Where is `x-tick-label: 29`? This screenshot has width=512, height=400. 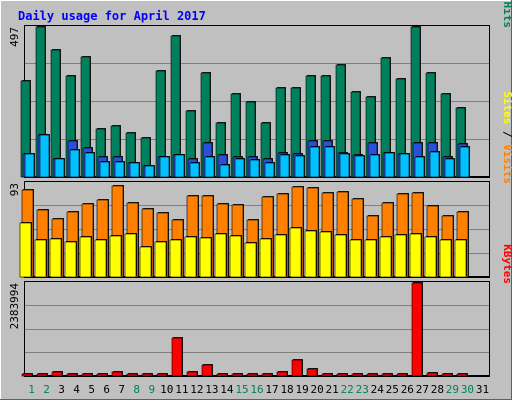 x-tick-label: 29 is located at coordinates (452, 389).